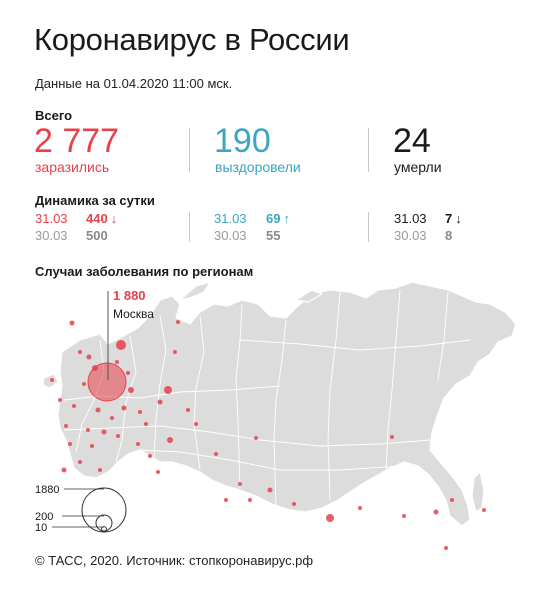 The width and height of the screenshot is (548, 600). What do you see at coordinates (95, 200) in the screenshot?
I see `daily-title: Динамика за сутки` at bounding box center [95, 200].